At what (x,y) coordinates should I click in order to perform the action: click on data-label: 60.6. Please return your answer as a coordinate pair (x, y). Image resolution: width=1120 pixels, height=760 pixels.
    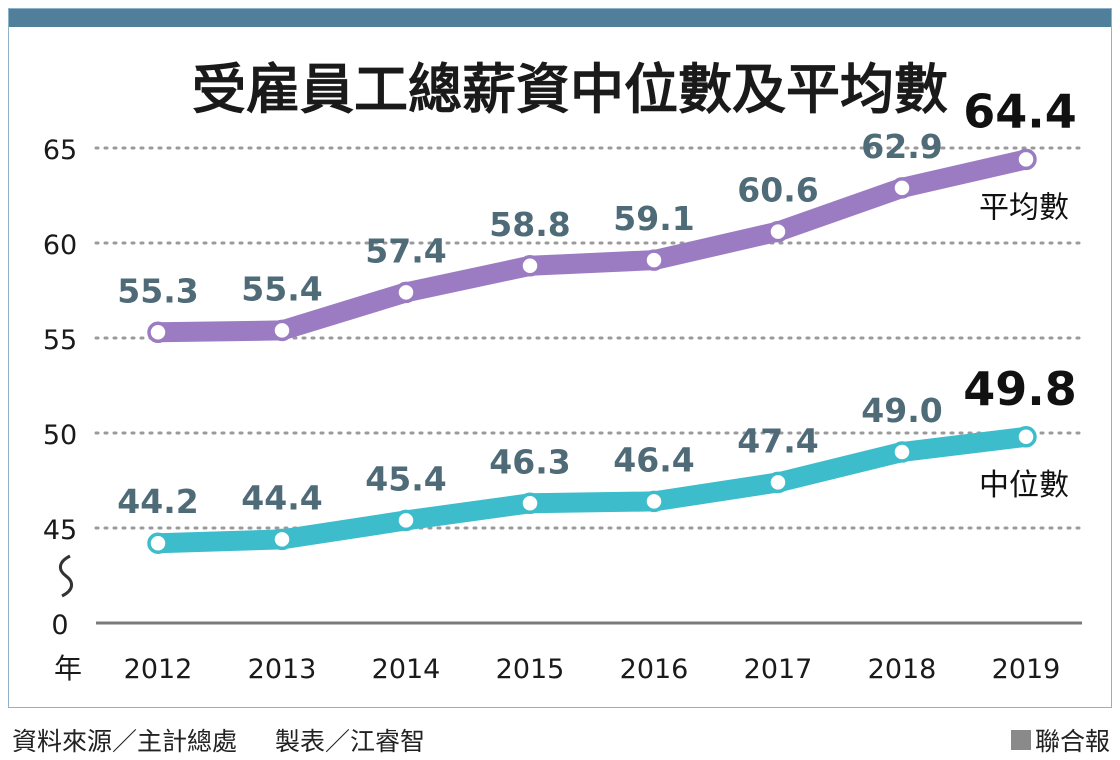
    Looking at the image, I should click on (777, 190).